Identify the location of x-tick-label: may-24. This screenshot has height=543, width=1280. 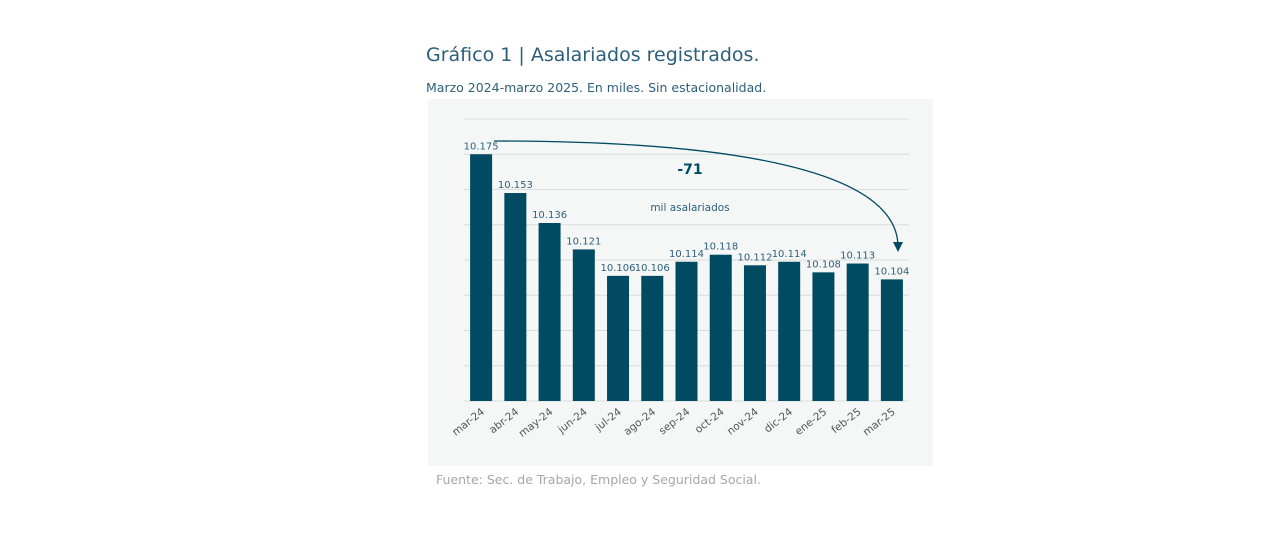
(536, 423).